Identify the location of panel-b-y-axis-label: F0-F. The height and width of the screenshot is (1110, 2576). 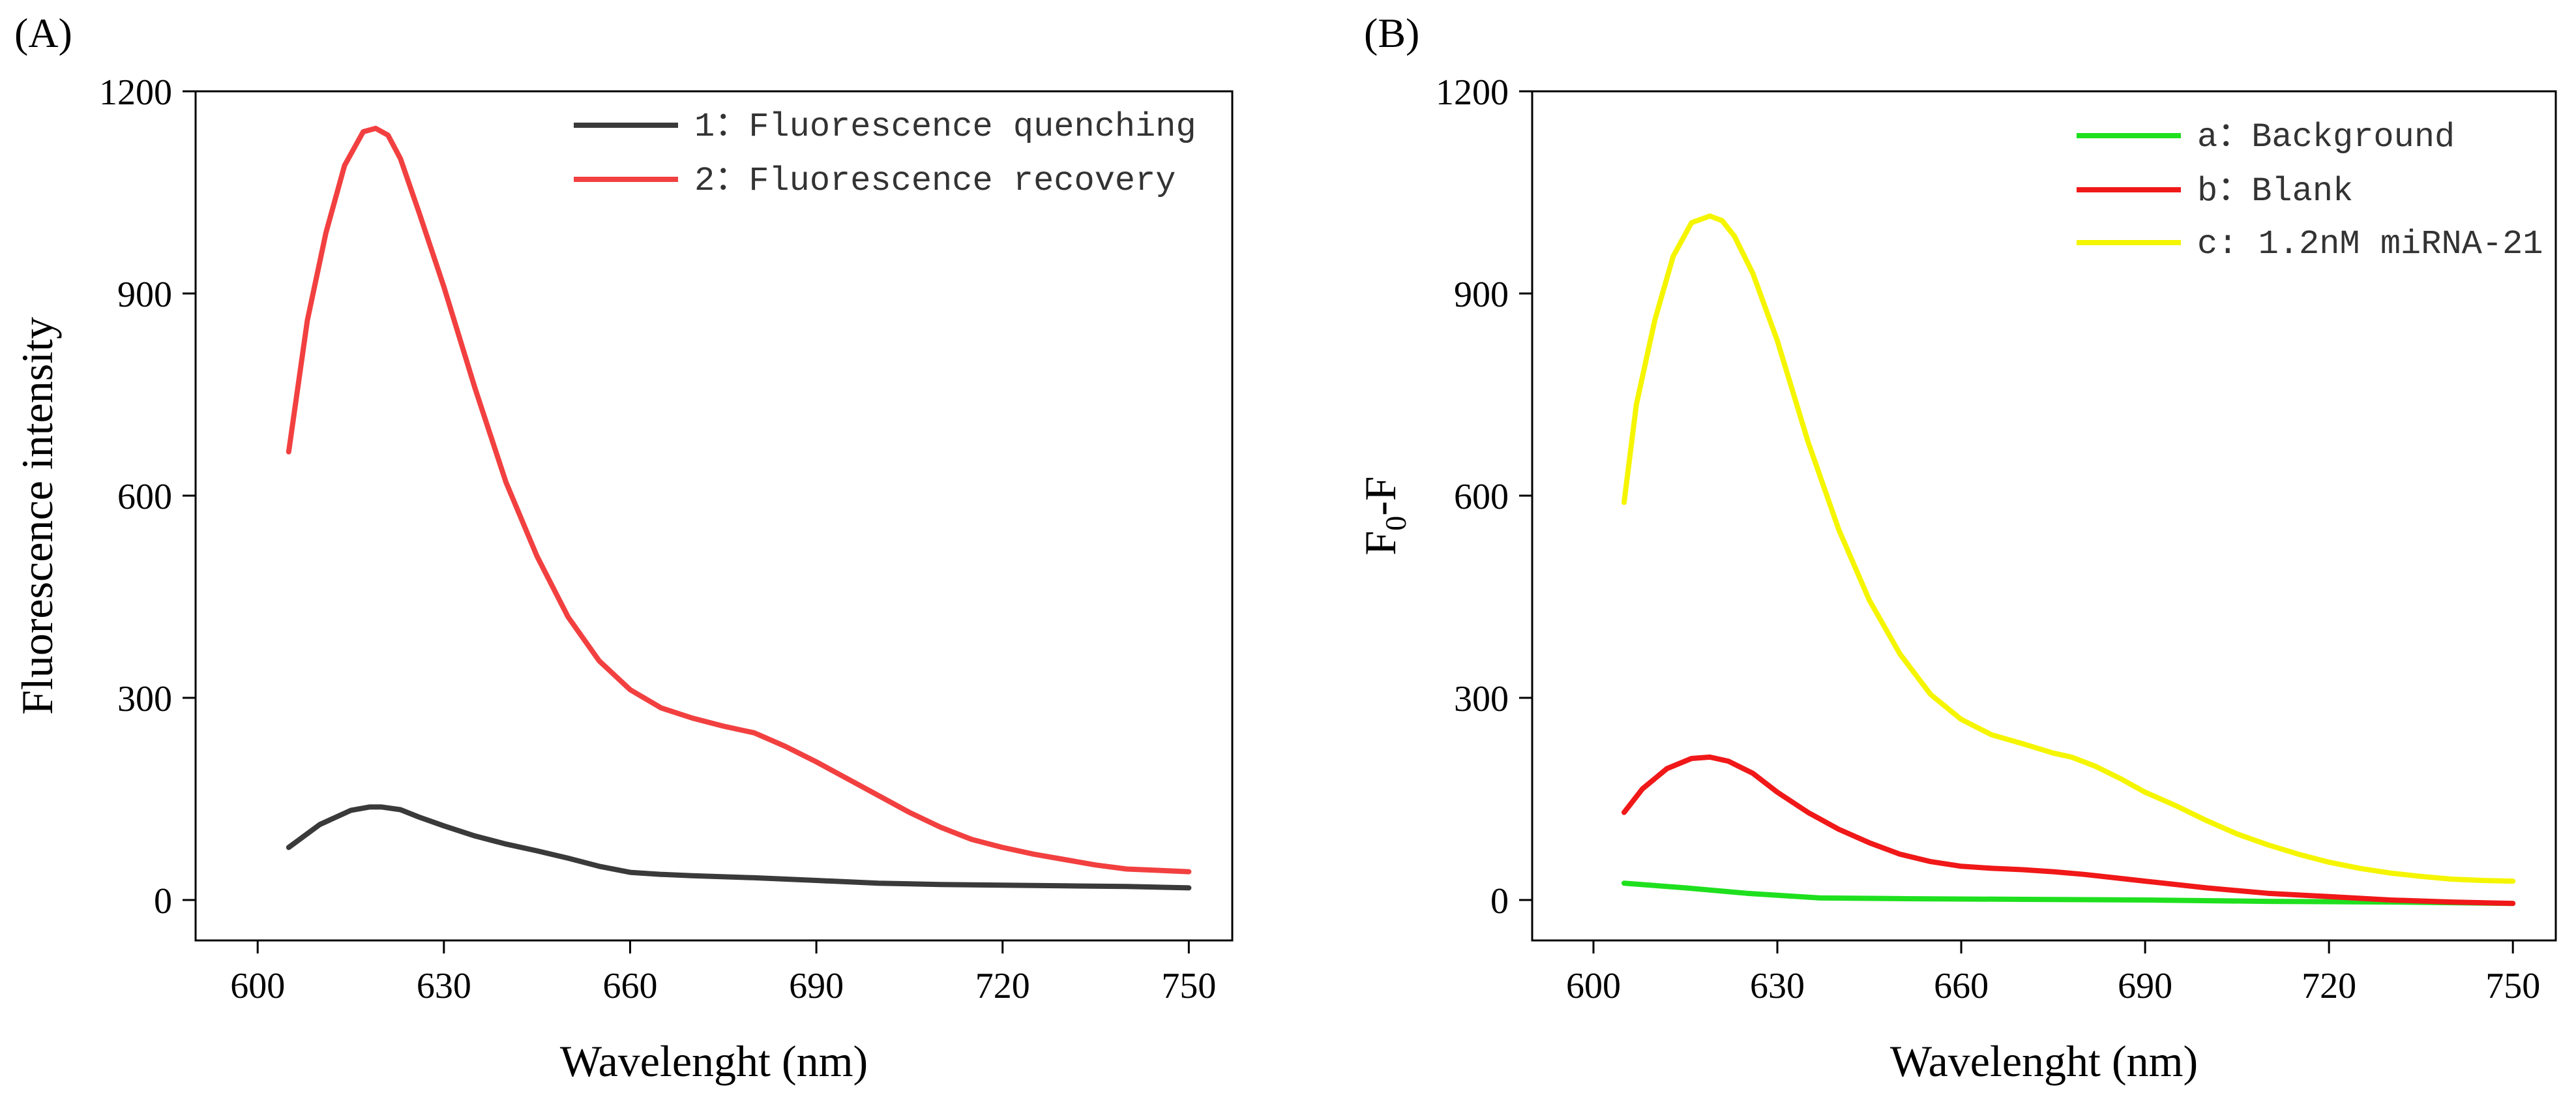
(1383, 515).